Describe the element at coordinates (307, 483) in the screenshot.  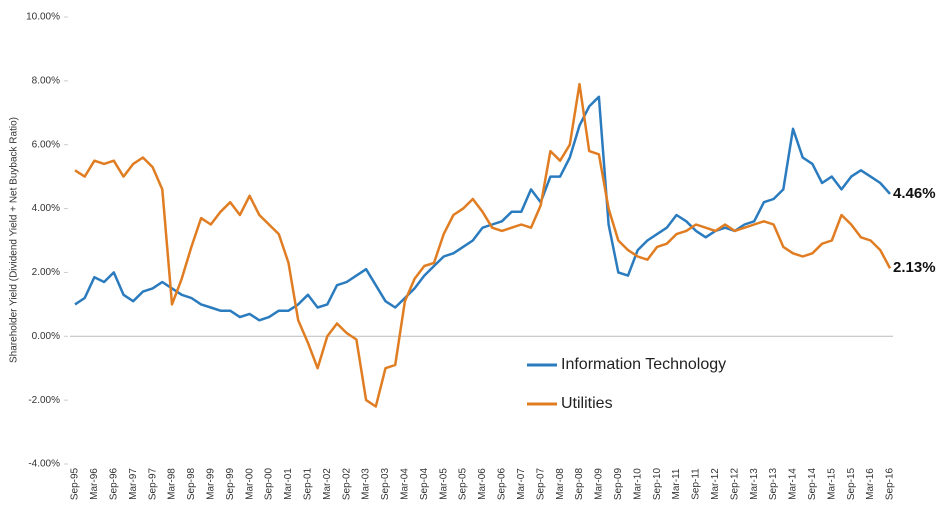
I see `x-tick-label: Sep-01` at that location.